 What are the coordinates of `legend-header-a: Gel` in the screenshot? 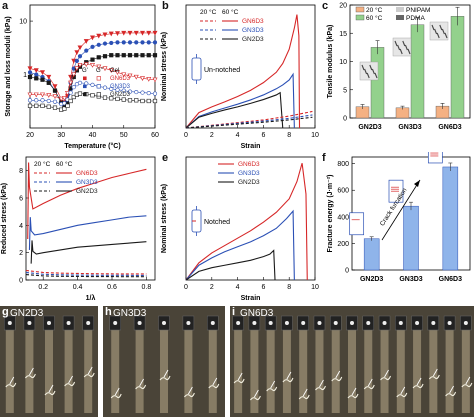 It's located at (114, 71).